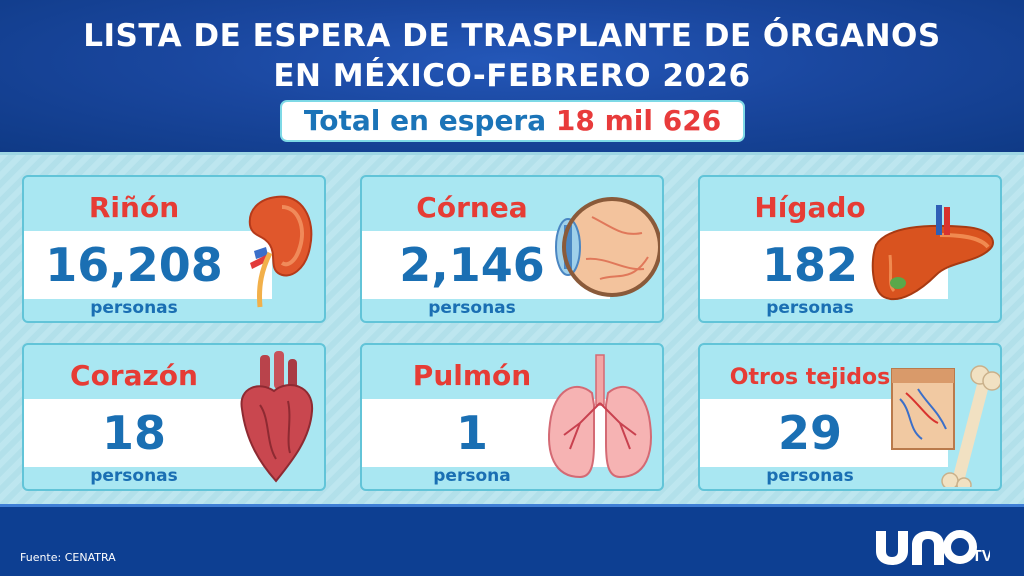 The width and height of the screenshot is (1024, 576). I want to click on card-cornea: Córnea 2,146 personas, so click(512, 249).